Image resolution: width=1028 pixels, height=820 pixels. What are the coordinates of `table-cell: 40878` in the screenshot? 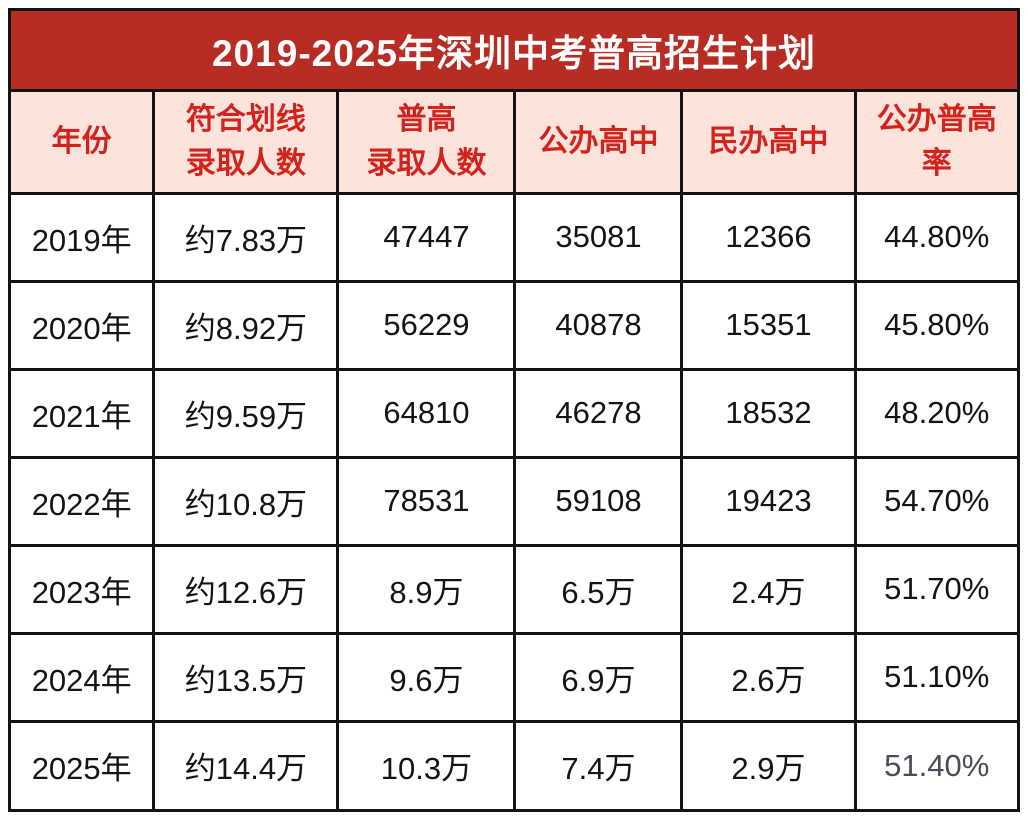 It's located at (598, 325).